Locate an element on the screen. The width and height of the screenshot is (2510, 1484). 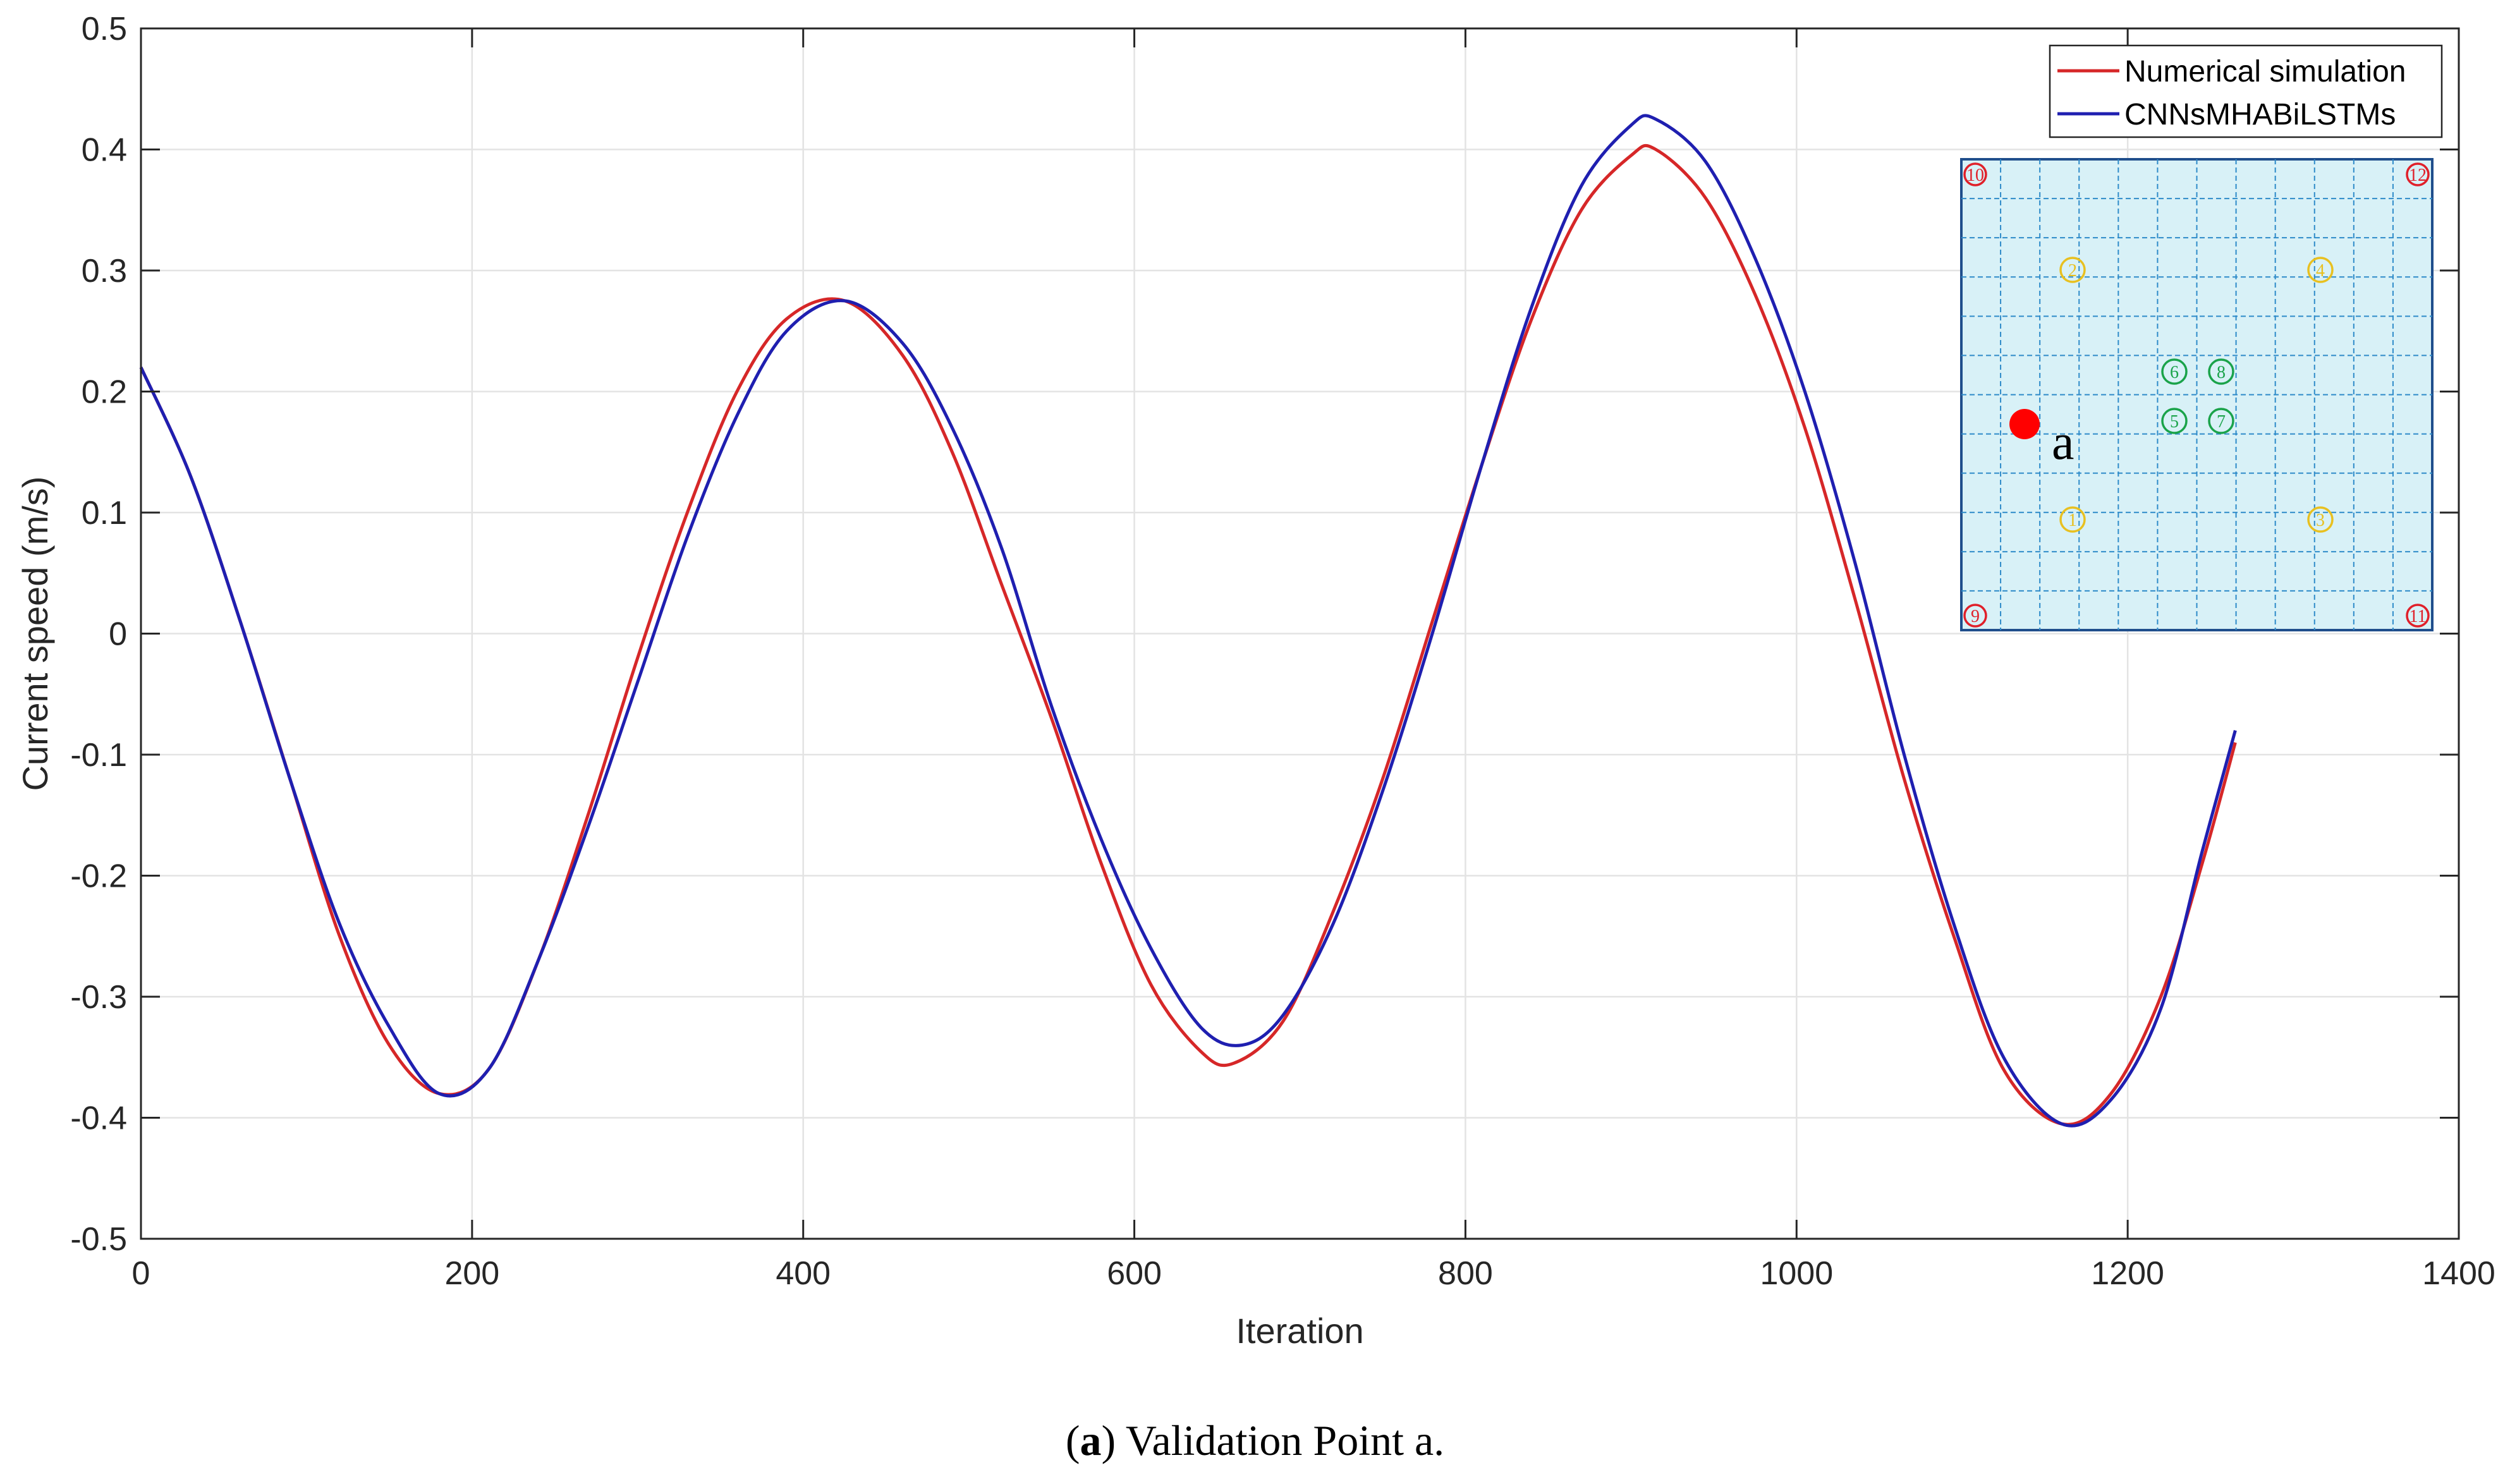
y-tick-label: 0.2 is located at coordinates (104, 393).